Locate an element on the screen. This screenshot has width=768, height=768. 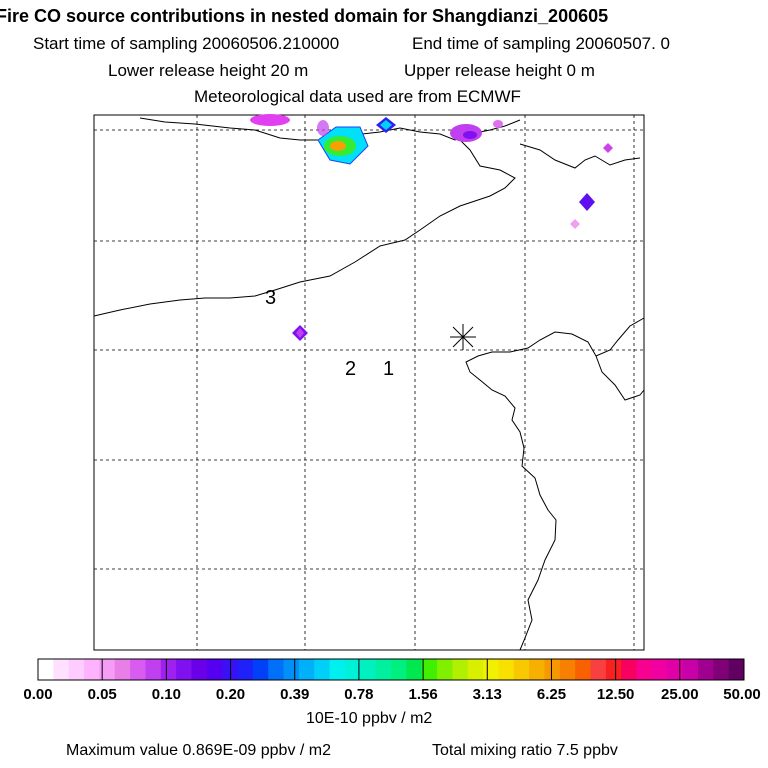
colorbar-tick-label: 6.25 is located at coordinates (551, 694).